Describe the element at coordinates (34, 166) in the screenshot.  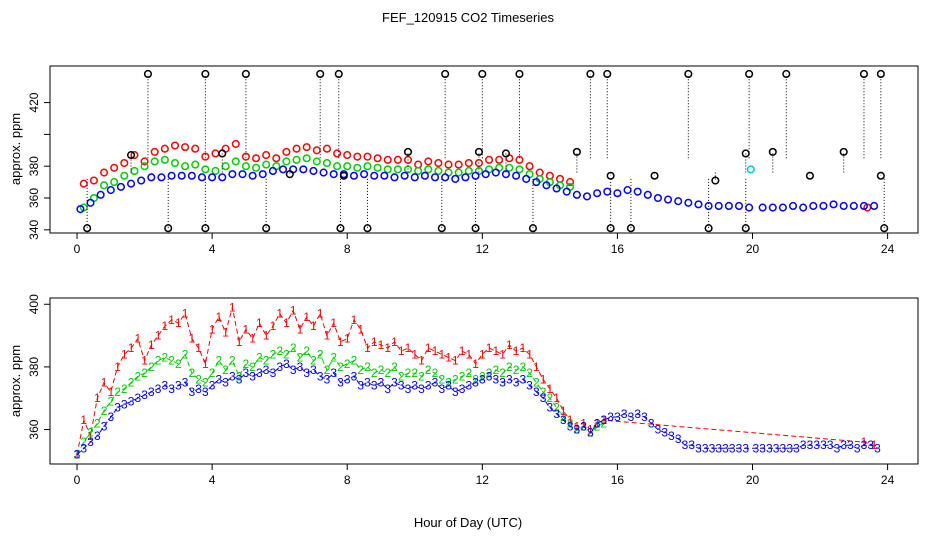
I see `top-y-tick-label: 380` at that location.